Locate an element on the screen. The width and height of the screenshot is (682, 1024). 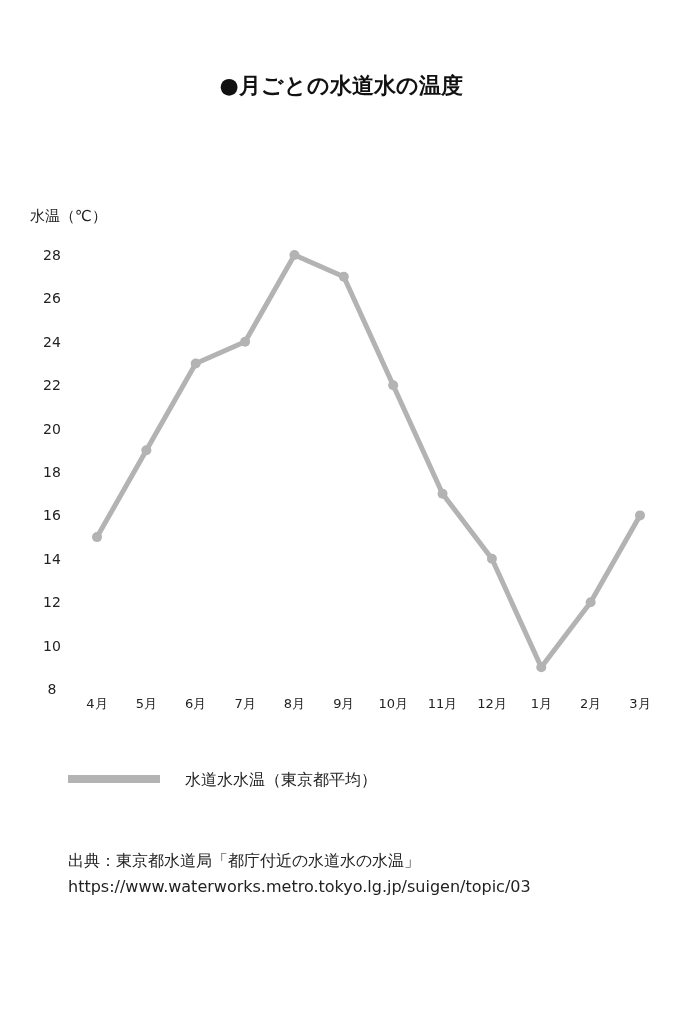
chart-title: ●月ごとの水道水の温度 is located at coordinates (341, 85).